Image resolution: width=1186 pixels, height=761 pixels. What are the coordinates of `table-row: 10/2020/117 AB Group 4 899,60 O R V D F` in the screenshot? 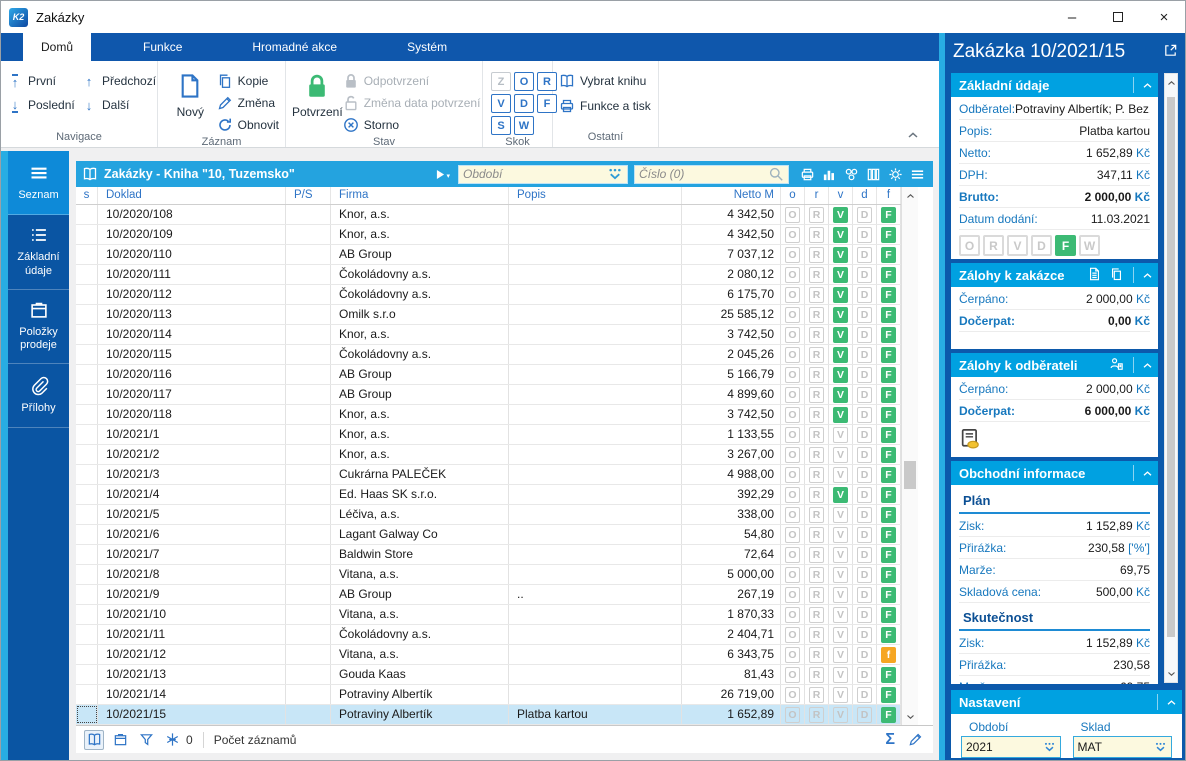 It's located at (488, 395).